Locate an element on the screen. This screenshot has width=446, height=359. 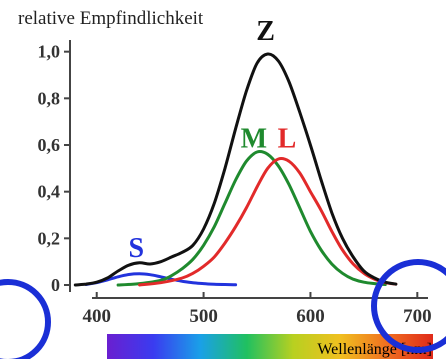
spectrum-bar is located at coordinates (270, 346).